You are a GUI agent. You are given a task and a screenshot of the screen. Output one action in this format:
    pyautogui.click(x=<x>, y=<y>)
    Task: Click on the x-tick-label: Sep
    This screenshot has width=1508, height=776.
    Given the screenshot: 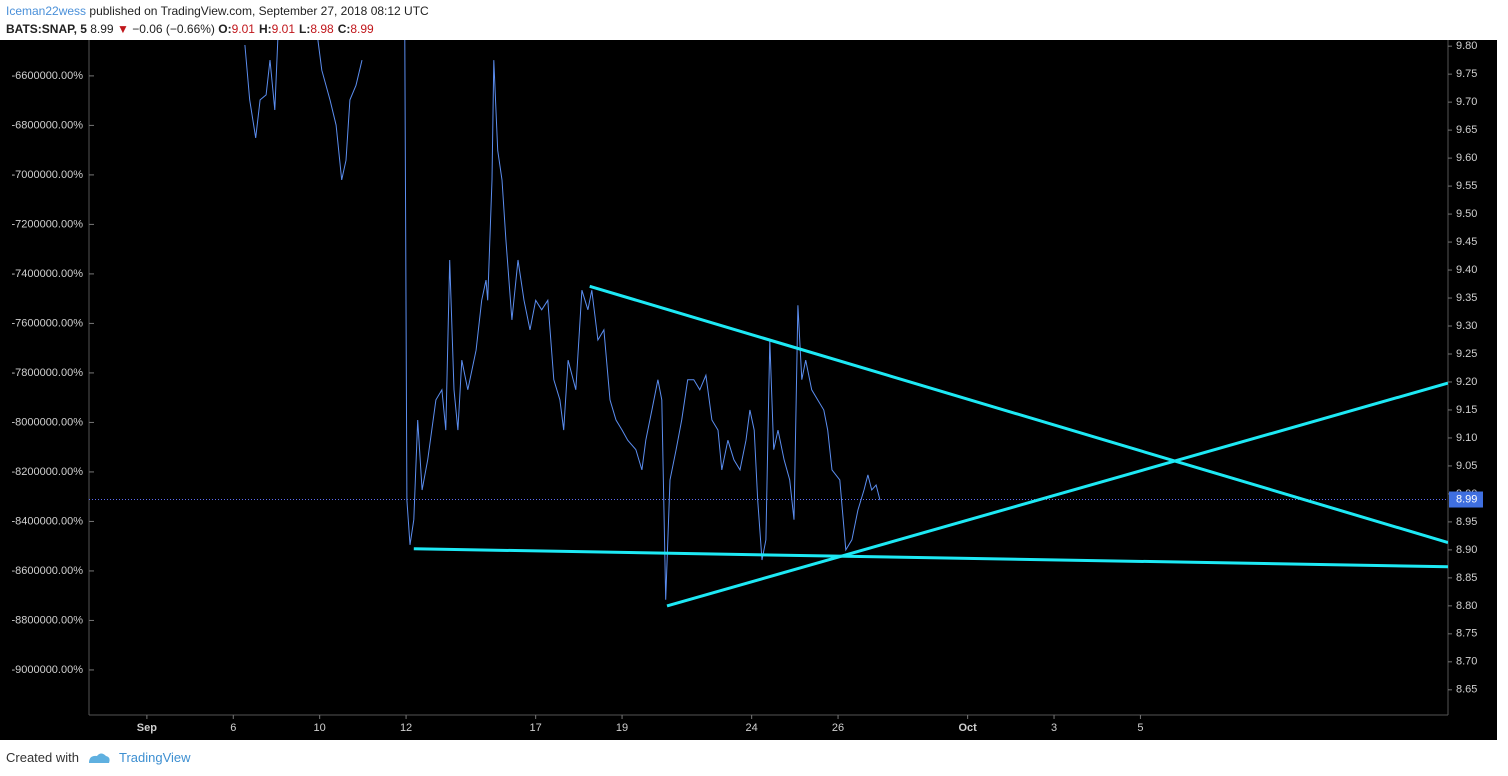 What is the action you would take?
    pyautogui.click(x=147, y=728)
    